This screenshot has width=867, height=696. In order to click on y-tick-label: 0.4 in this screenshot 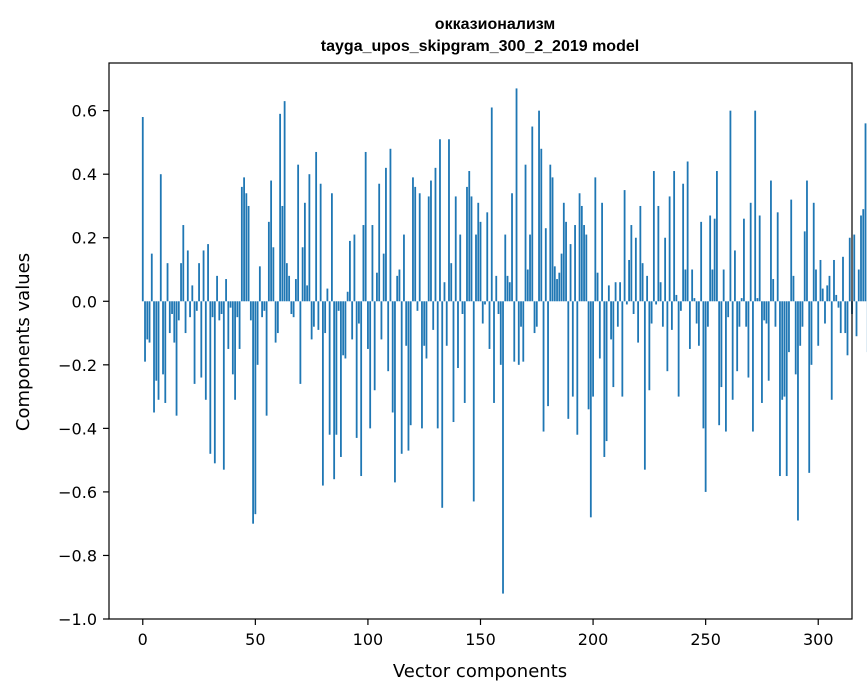, I will do `click(84, 174)`.